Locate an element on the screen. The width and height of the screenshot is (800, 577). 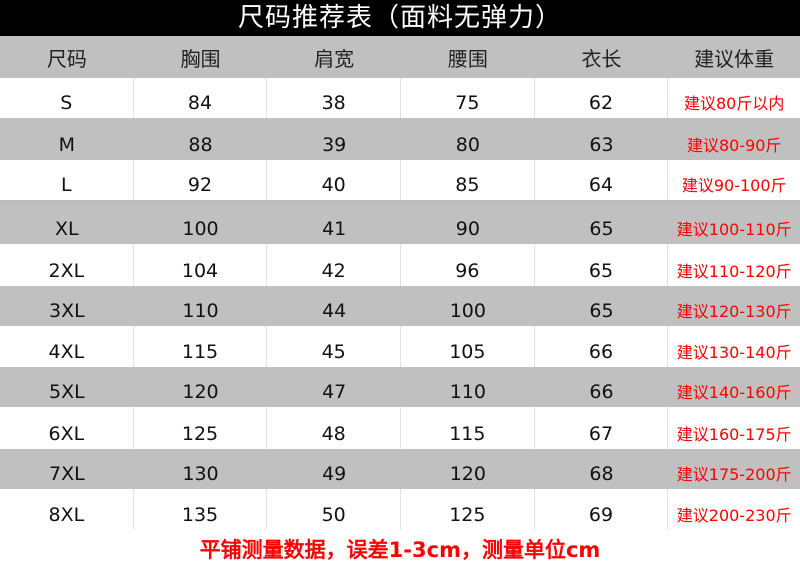
cell-shoulder: 48 is located at coordinates (334, 428).